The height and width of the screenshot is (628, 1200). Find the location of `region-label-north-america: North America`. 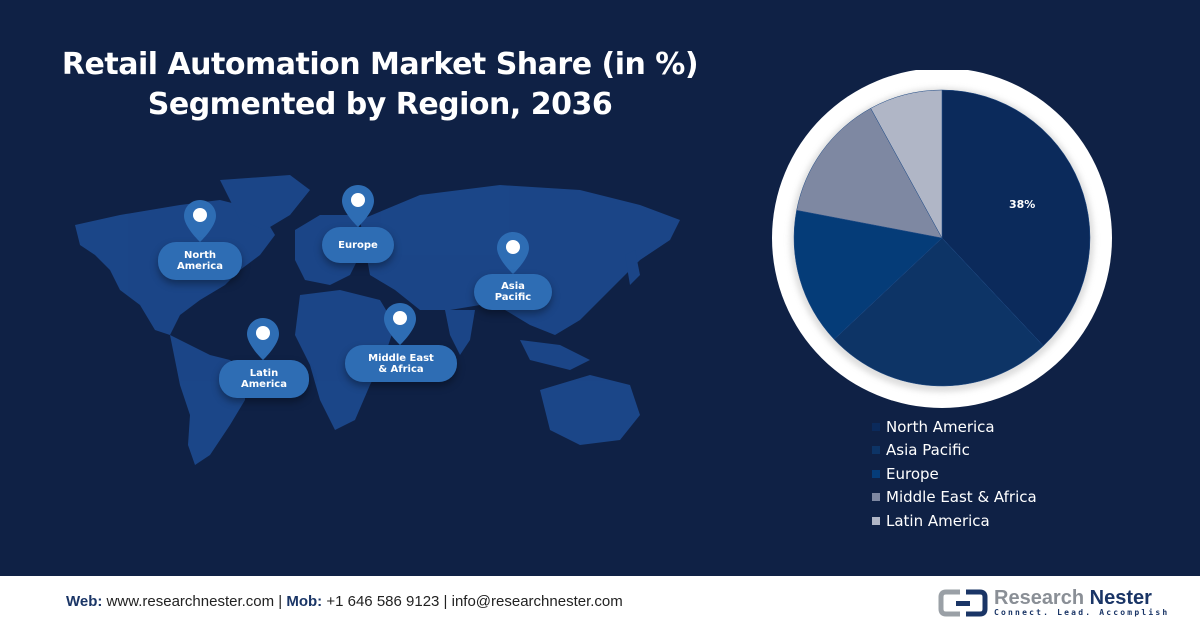

region-label-north-america: North America is located at coordinates (200, 261).